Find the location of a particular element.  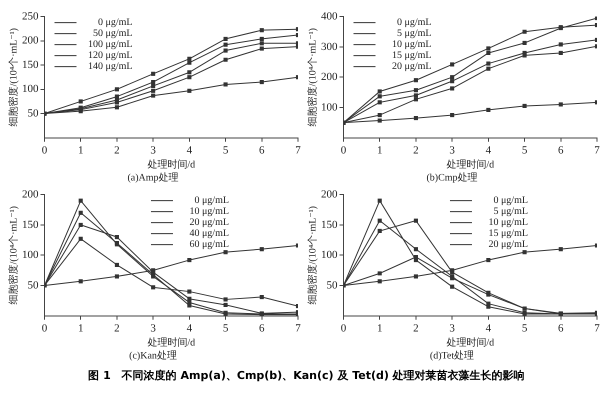

text: (a)Amp处理 is located at coordinates (153, 178).